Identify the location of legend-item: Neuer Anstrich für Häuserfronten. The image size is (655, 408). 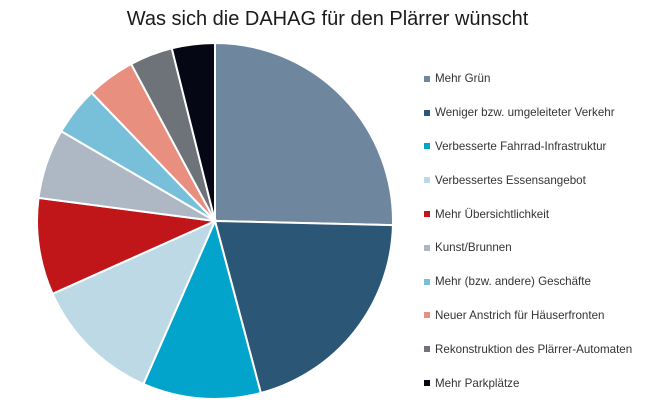
(528, 316).